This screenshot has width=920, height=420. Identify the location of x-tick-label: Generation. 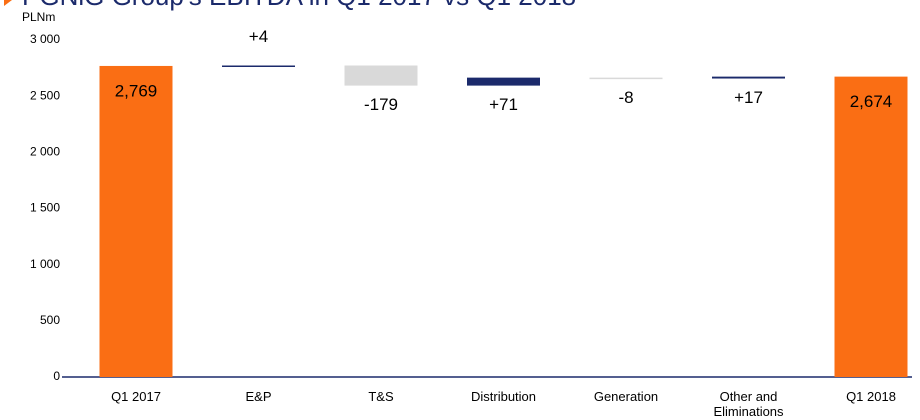
(626, 396).